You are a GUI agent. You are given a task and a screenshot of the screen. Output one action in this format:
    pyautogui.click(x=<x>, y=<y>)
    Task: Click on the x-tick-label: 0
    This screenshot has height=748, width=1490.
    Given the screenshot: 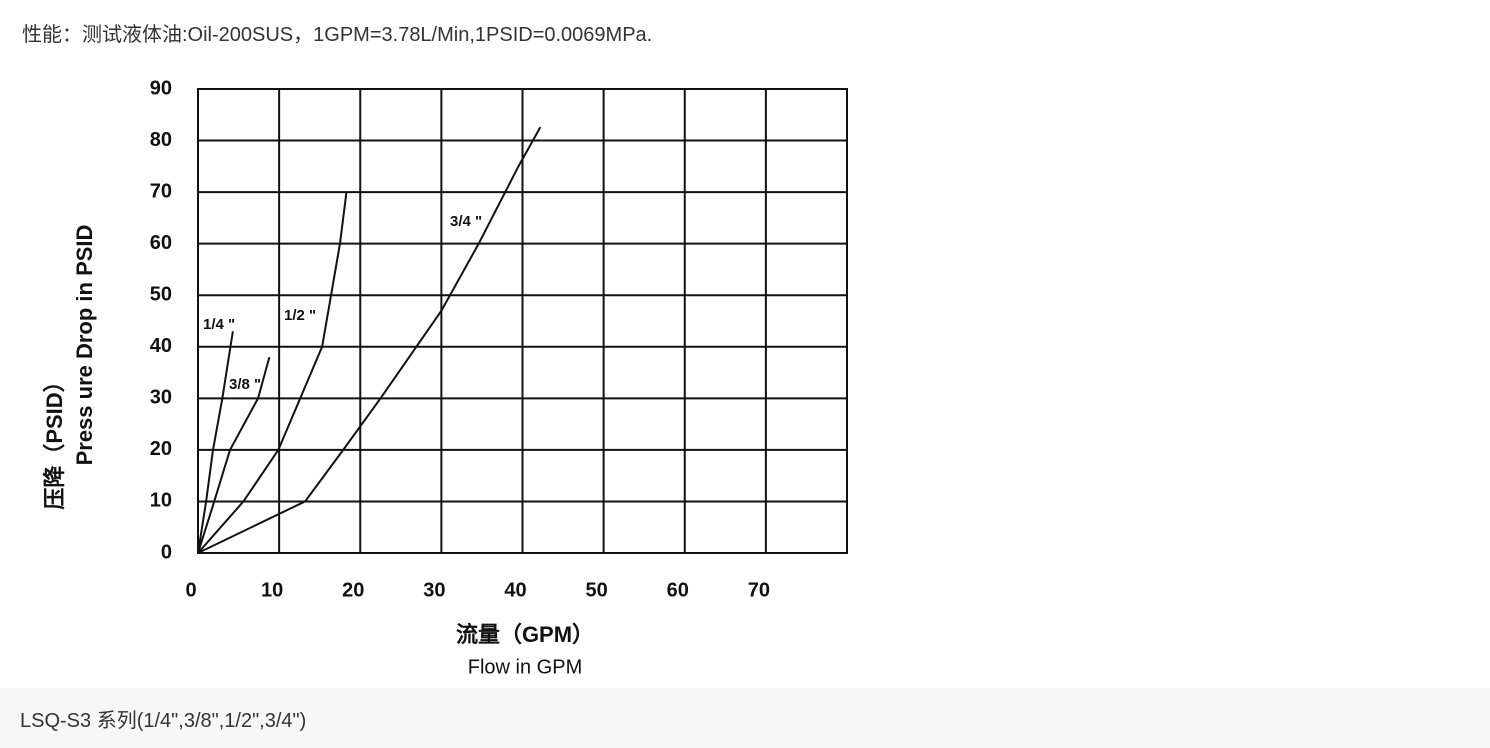 What is the action you would take?
    pyautogui.click(x=190, y=590)
    